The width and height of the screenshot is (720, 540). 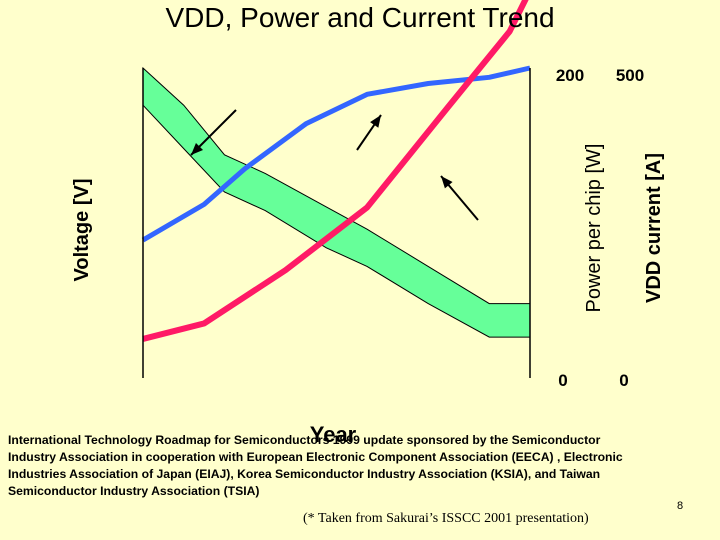 I want to click on power-axis-min: 0, so click(x=562, y=380).